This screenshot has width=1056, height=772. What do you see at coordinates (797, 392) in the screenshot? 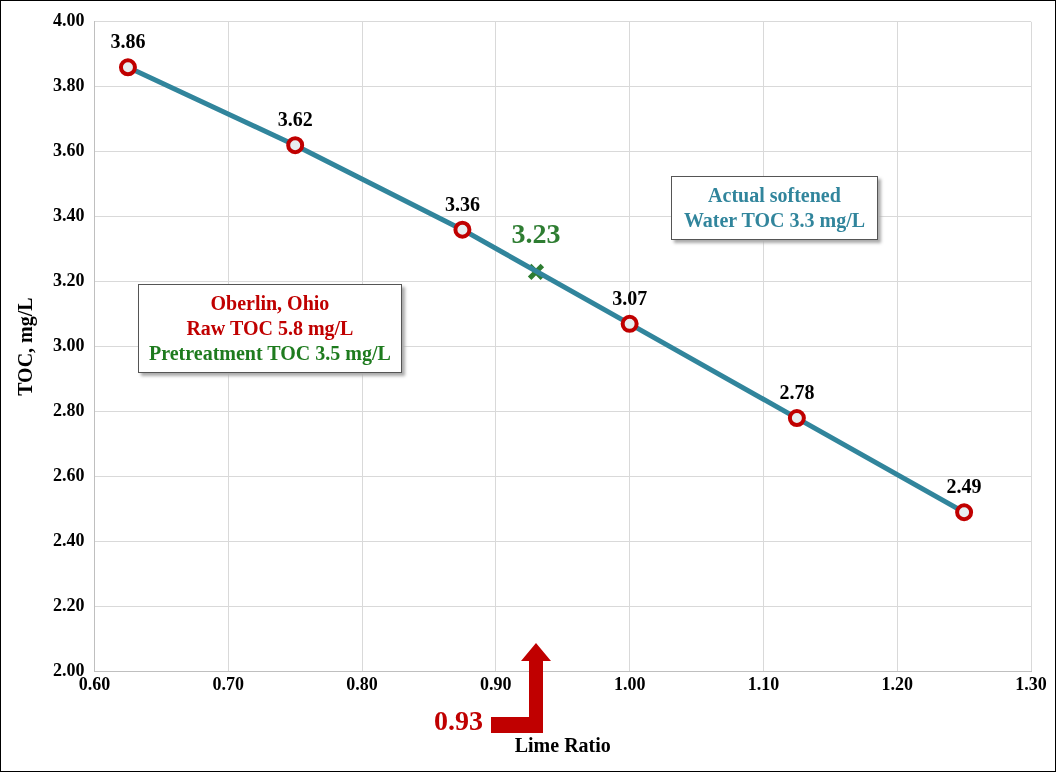
I see `data-label: 2.78` at bounding box center [797, 392].